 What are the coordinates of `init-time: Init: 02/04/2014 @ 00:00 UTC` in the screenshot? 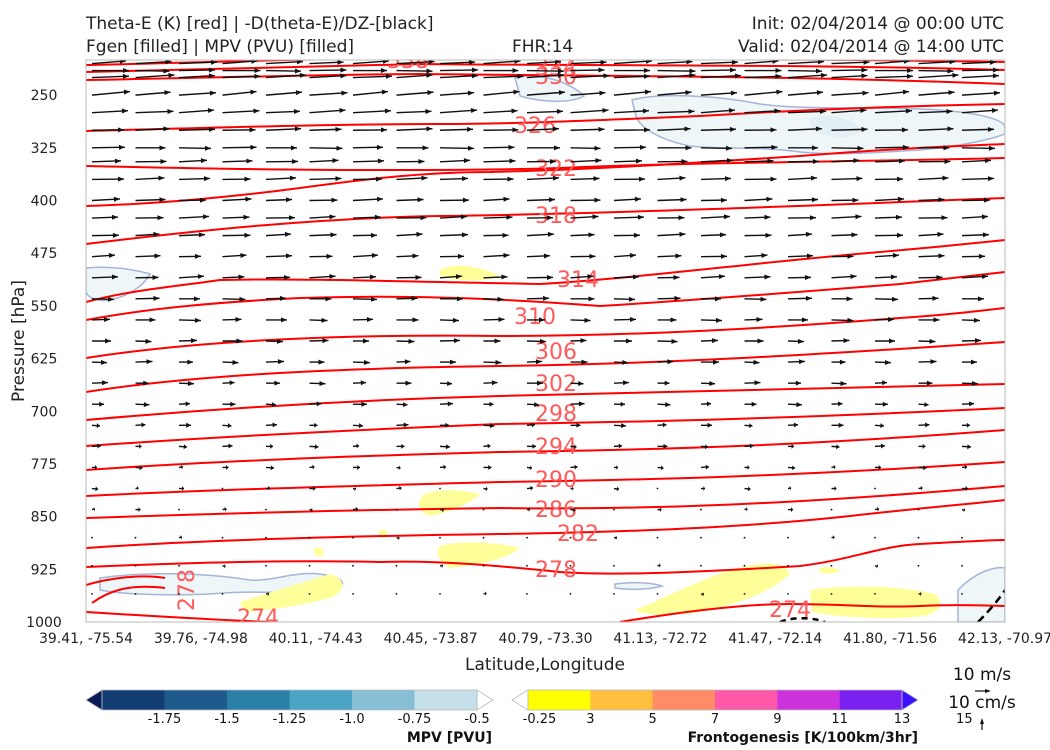 It's located at (877, 24).